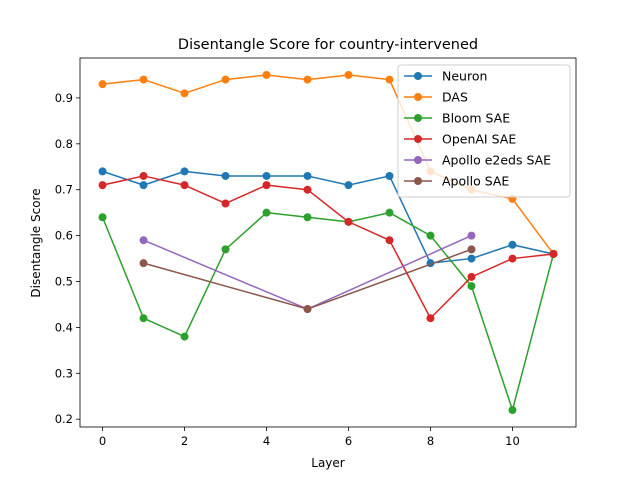  Describe the element at coordinates (479, 139) in the screenshot. I see `legend-label: OpenAI SAE` at that location.